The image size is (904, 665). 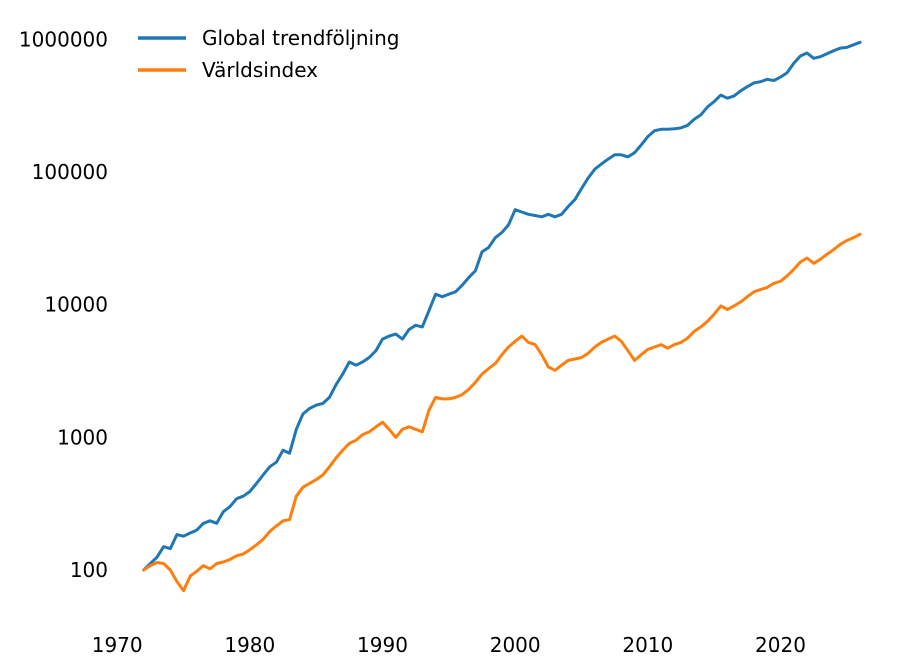 I want to click on x-axis-tick-labels: 1970 1980 1990 2000 2010 2020, so click(x=449, y=645).